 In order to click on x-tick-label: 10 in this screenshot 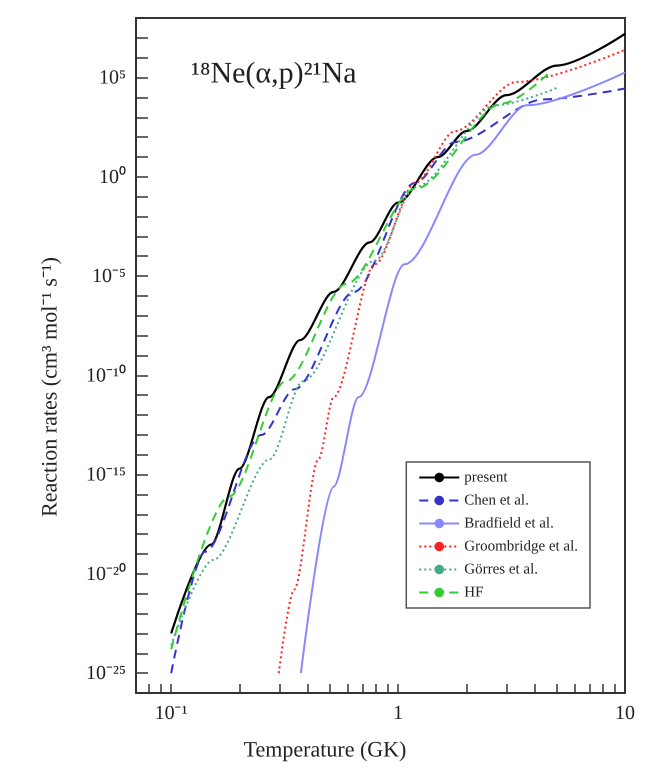, I will do `click(625, 713)`.